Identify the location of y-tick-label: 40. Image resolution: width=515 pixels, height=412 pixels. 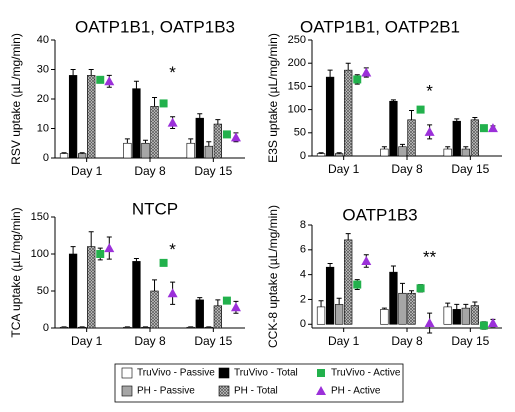
(43, 40).